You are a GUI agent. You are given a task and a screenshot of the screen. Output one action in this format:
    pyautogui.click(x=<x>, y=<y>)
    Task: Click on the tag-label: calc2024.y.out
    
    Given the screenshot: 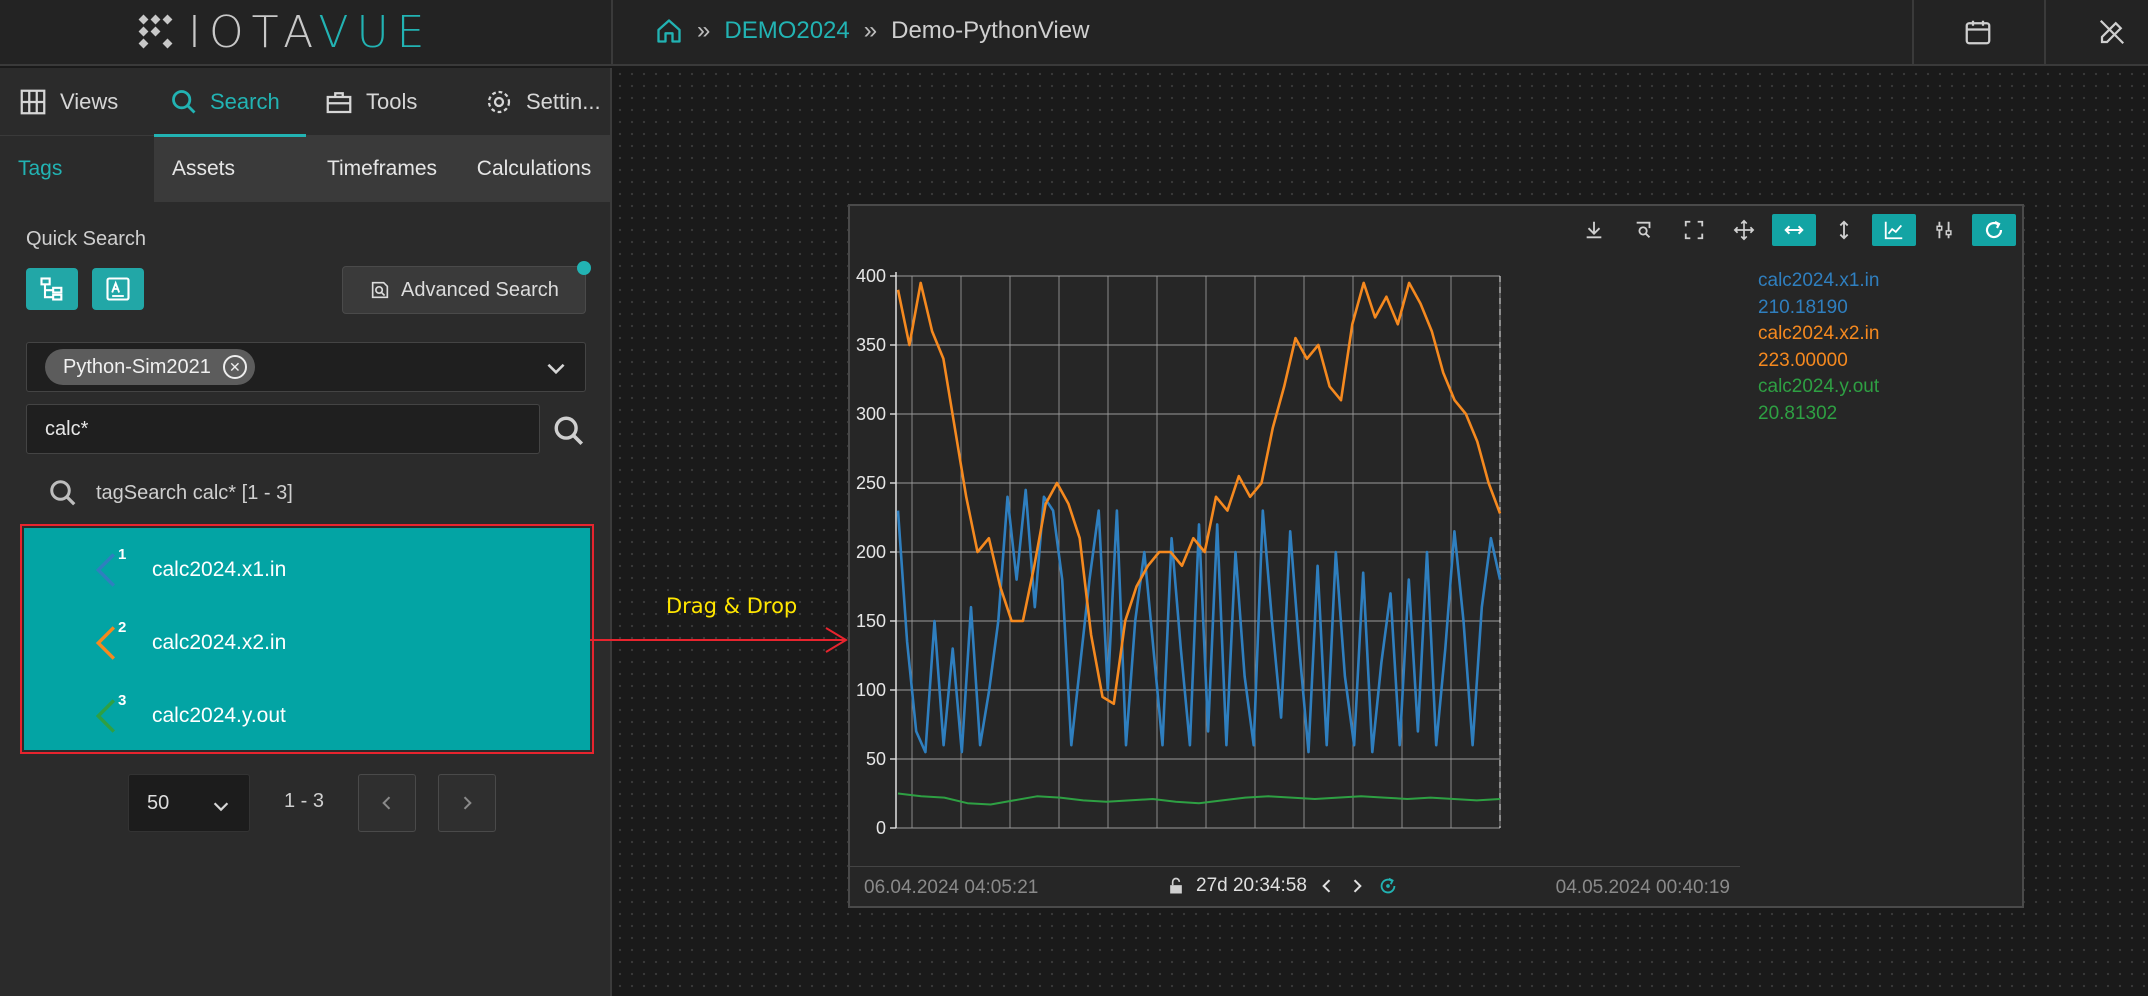 What is the action you would take?
    pyautogui.click(x=219, y=715)
    